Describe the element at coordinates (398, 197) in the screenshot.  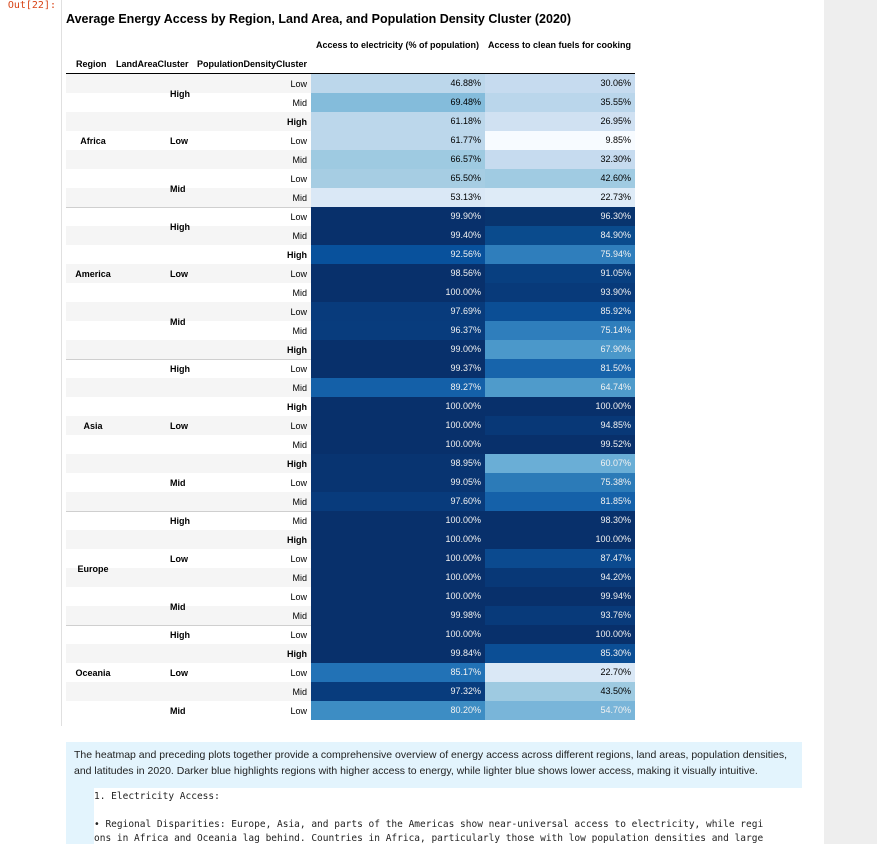
I see `electricity-cell: 53.13%` at that location.